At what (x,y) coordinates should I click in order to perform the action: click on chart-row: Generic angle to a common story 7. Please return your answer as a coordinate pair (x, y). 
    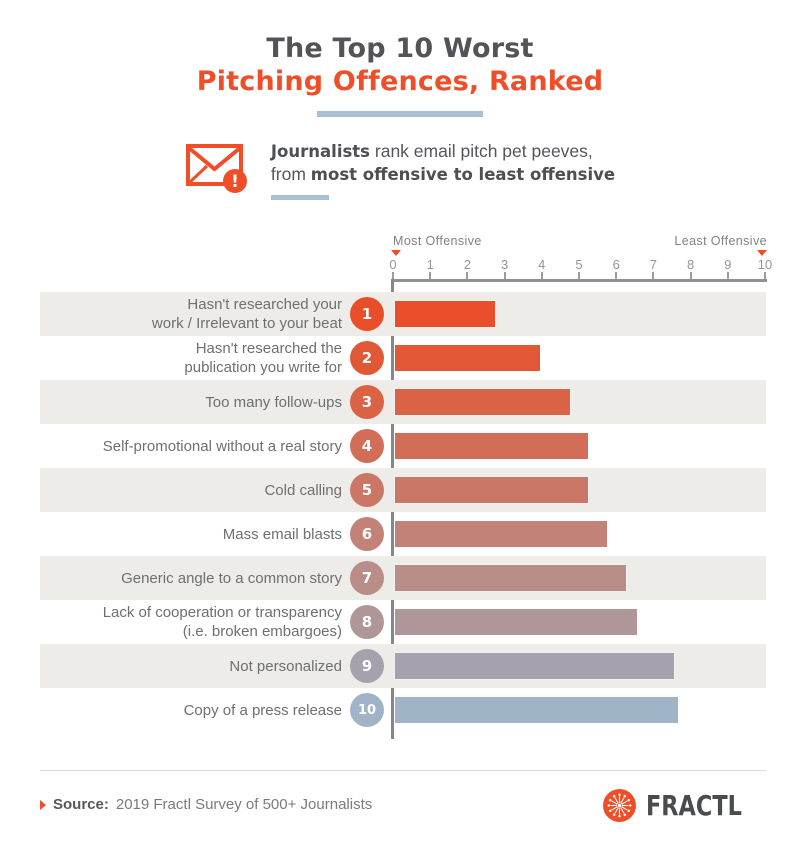
    Looking at the image, I should click on (403, 578).